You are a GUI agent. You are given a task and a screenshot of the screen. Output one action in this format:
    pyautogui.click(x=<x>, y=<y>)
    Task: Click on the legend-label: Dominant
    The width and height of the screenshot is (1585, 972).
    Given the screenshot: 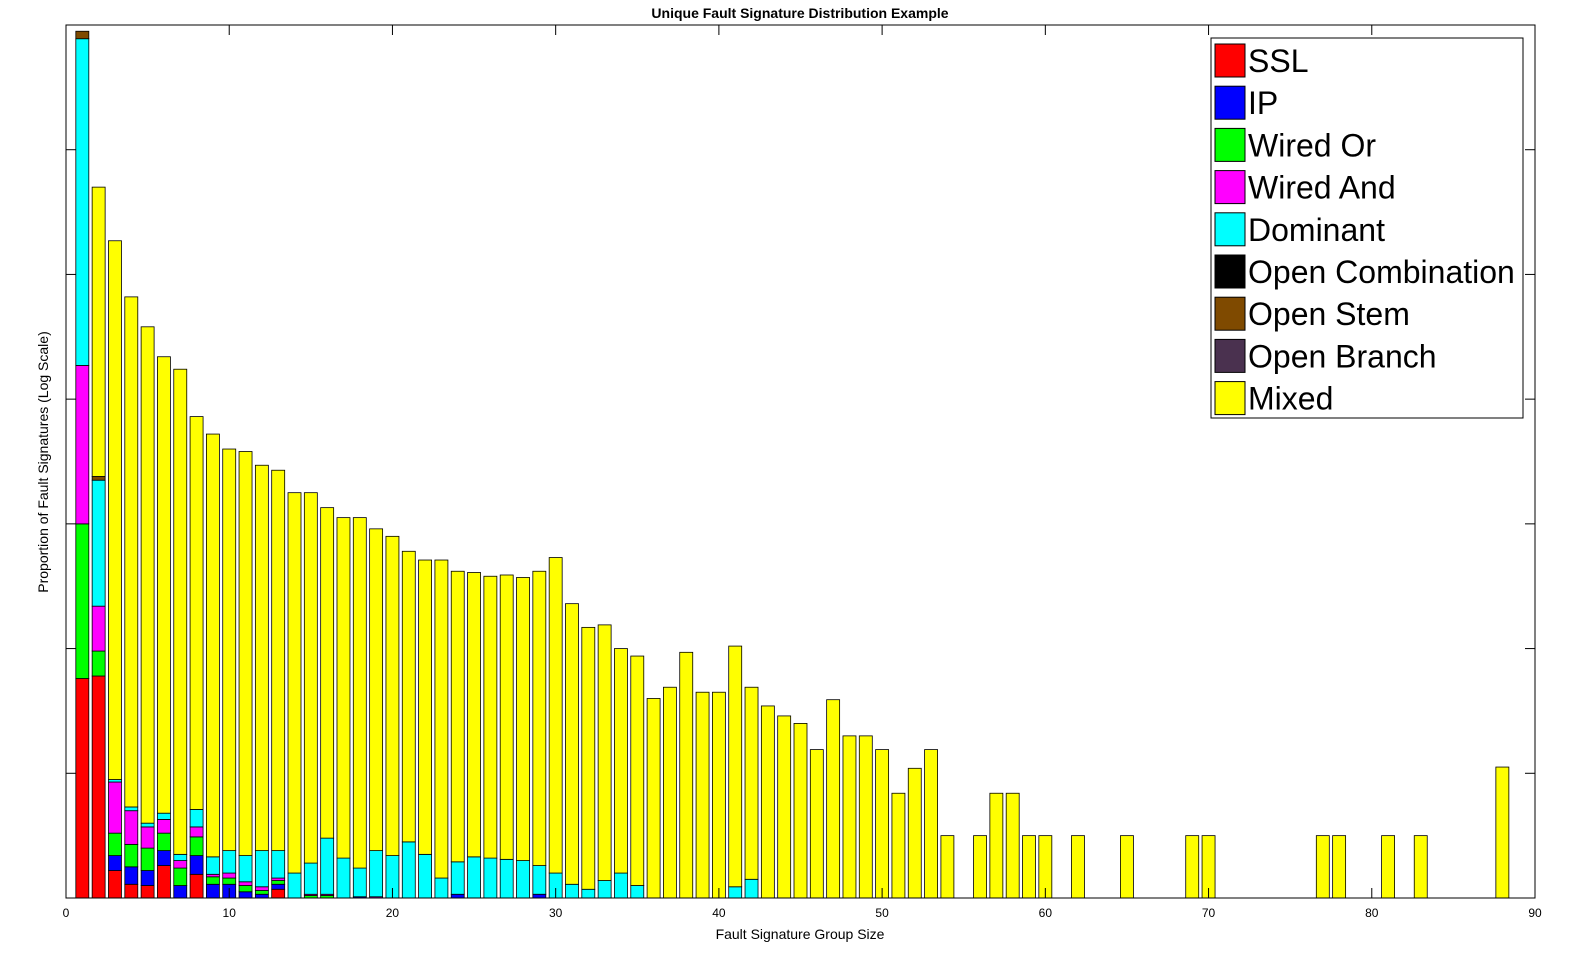 What is the action you would take?
    pyautogui.click(x=1316, y=230)
    